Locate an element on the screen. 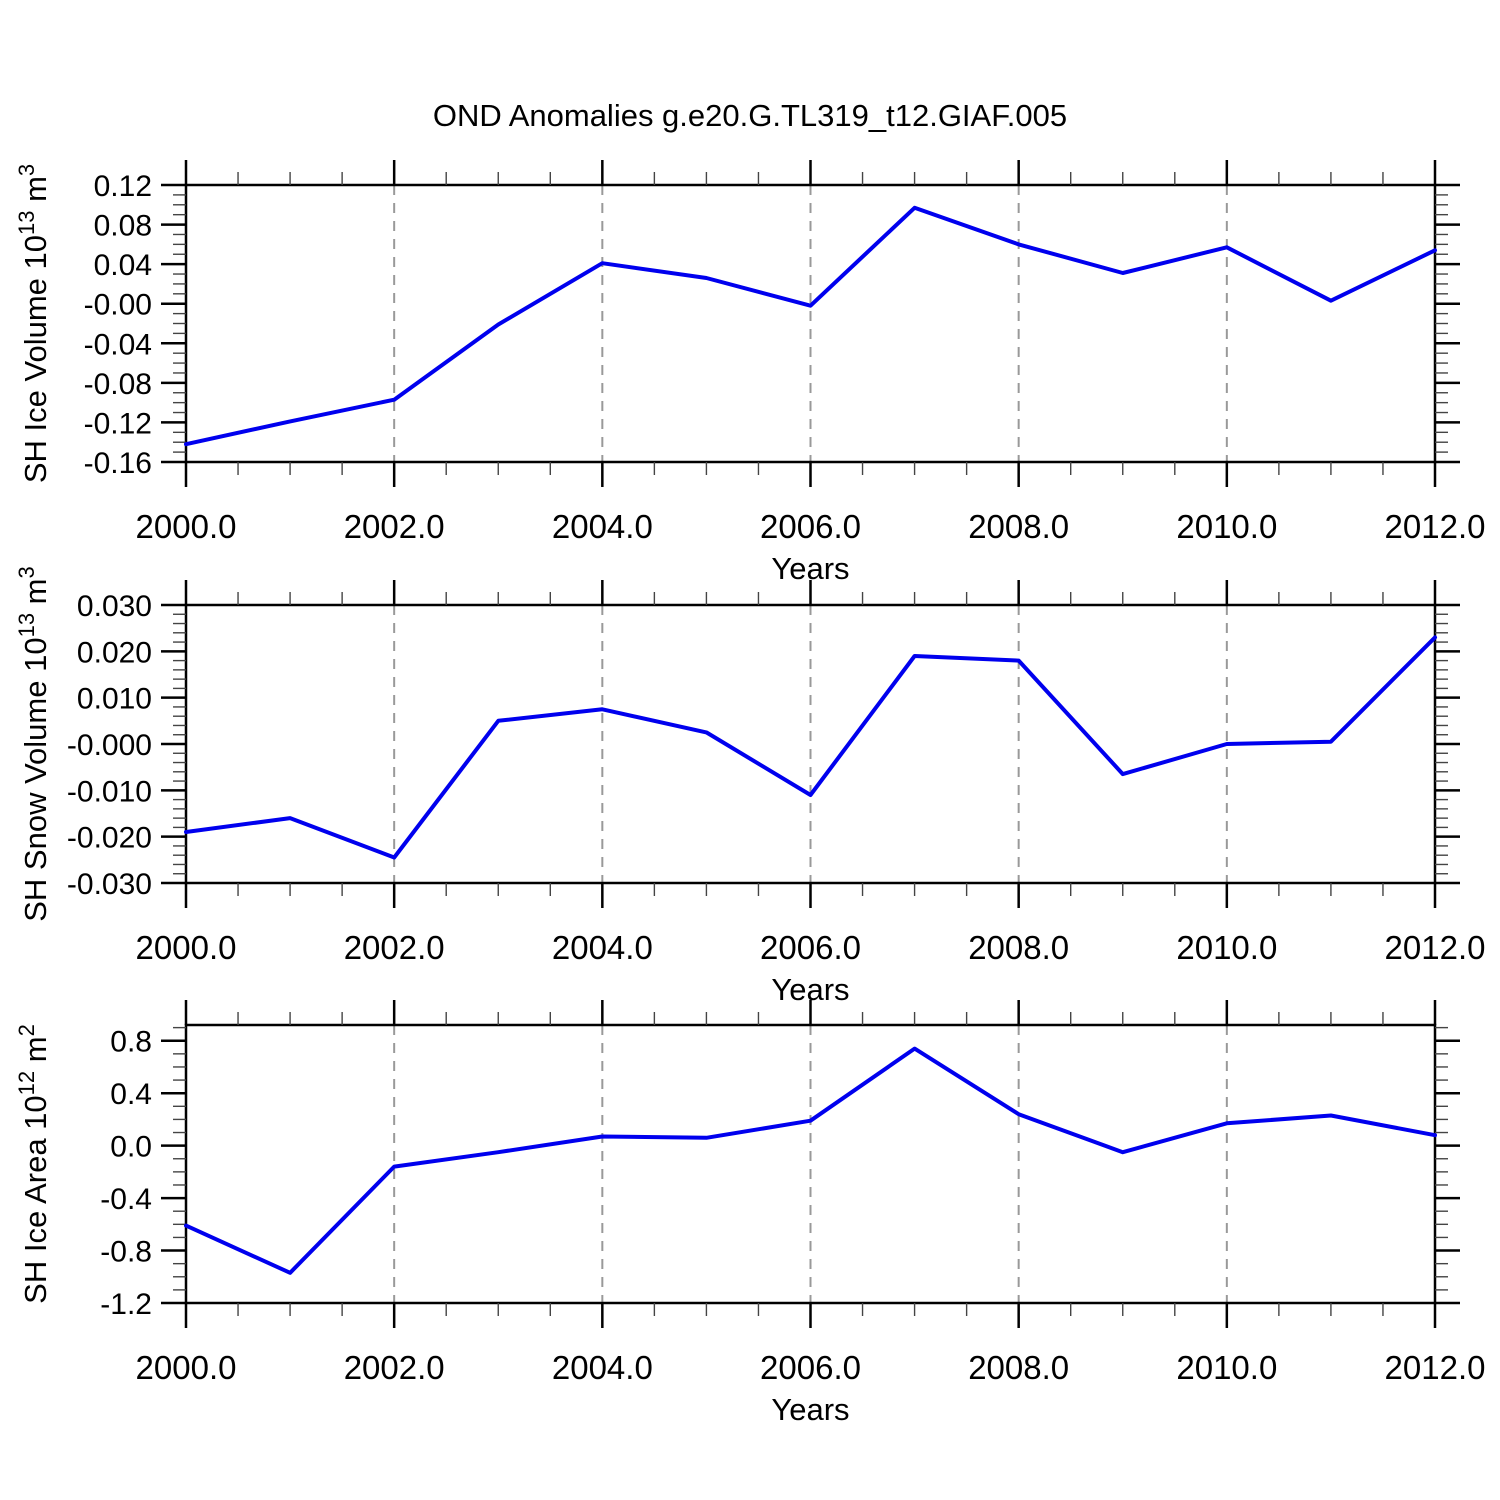 Image resolution: width=1500 pixels, height=1500 pixels. y-tick-label: -0.8 is located at coordinates (126, 1252).